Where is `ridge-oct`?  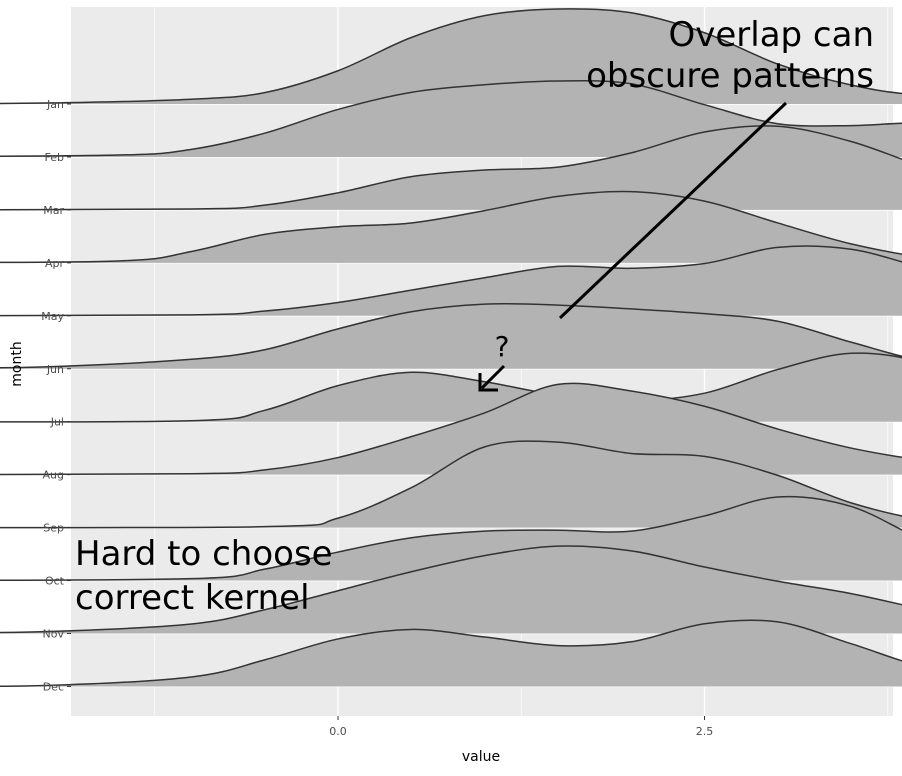 ridge-oct is located at coordinates (451, 538).